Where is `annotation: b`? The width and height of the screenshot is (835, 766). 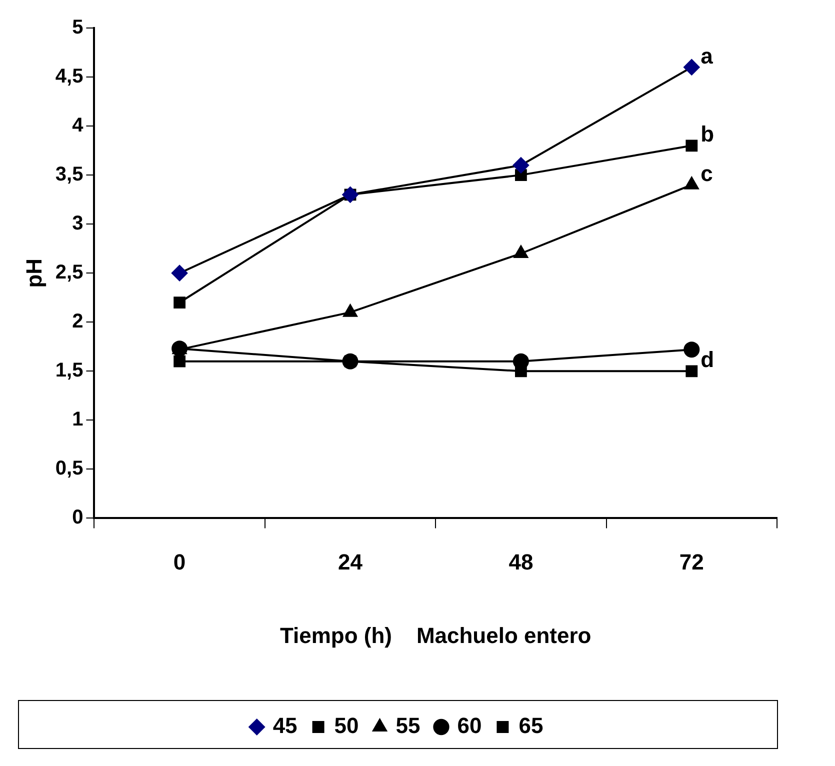
annotation: b is located at coordinates (707, 134).